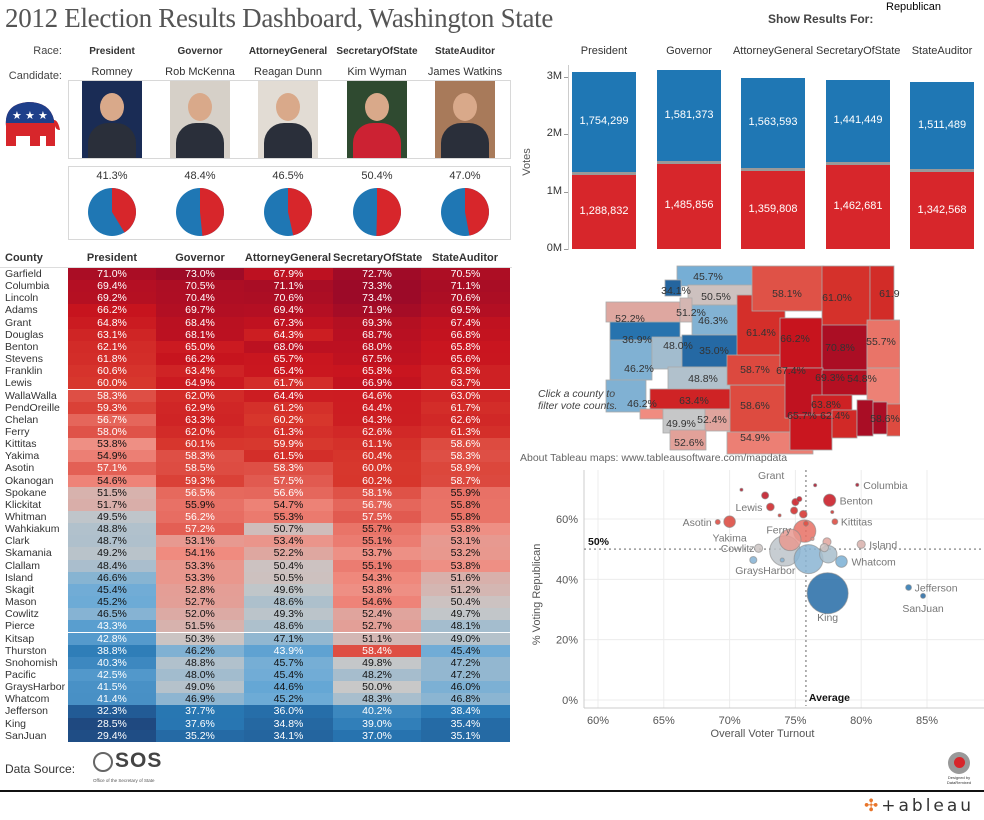 Image resolution: width=984 pixels, height=820 pixels. What do you see at coordinates (200, 553) in the screenshot?
I see `pct-cell: 54.1%` at bounding box center [200, 553].